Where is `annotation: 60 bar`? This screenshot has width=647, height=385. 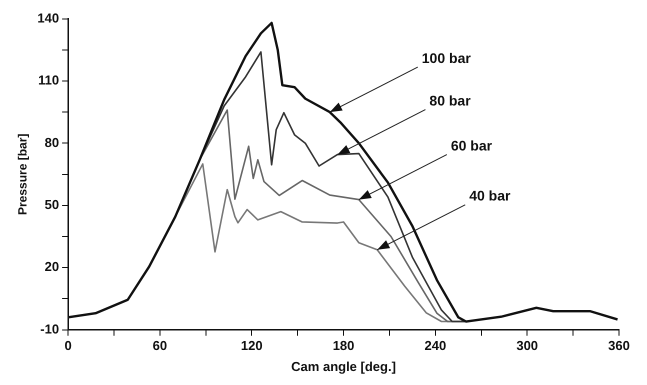 annotation: 60 bar is located at coordinates (471, 145).